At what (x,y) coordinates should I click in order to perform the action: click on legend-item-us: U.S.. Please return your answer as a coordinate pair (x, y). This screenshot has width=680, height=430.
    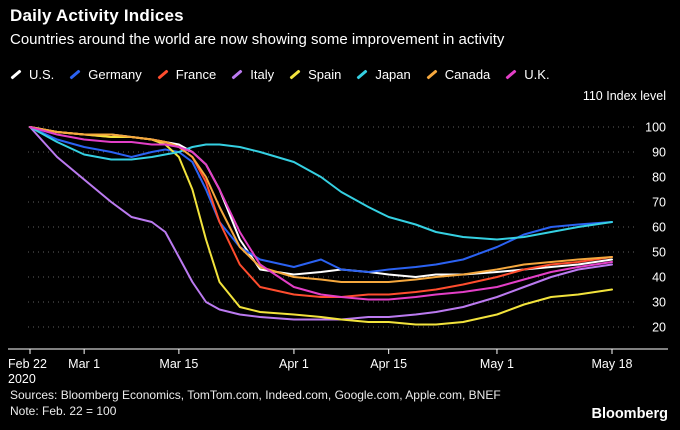
    Looking at the image, I should click on (32, 74).